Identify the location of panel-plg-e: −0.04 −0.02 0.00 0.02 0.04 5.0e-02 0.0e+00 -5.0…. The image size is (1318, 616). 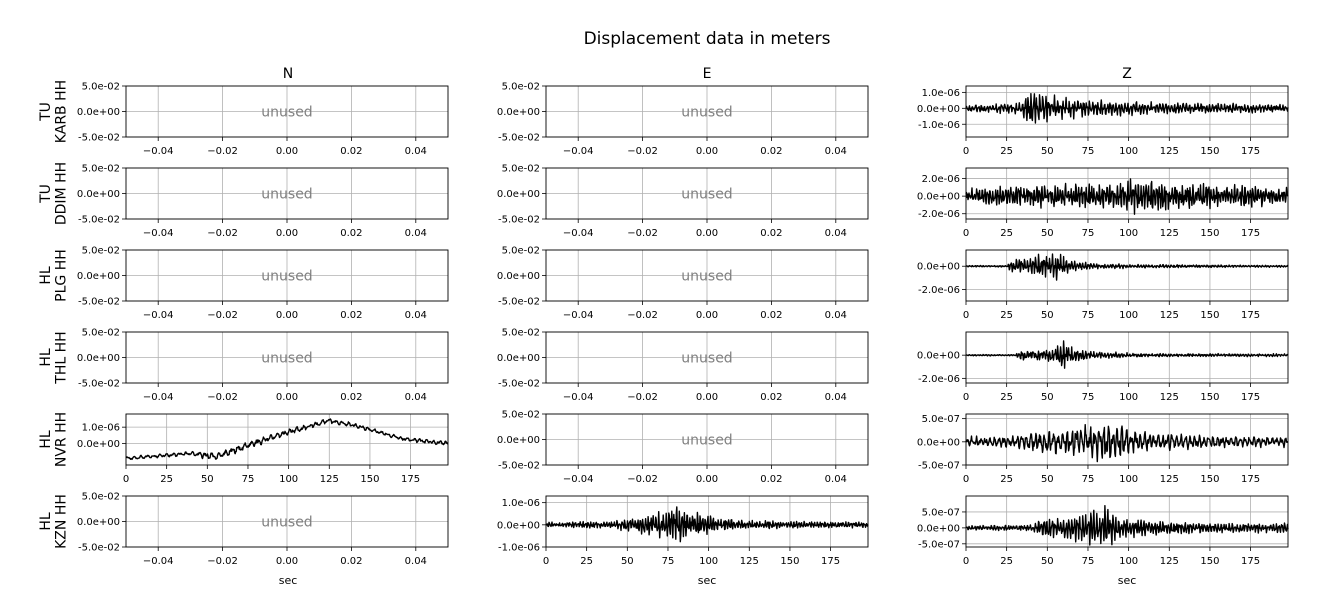
(683, 283).